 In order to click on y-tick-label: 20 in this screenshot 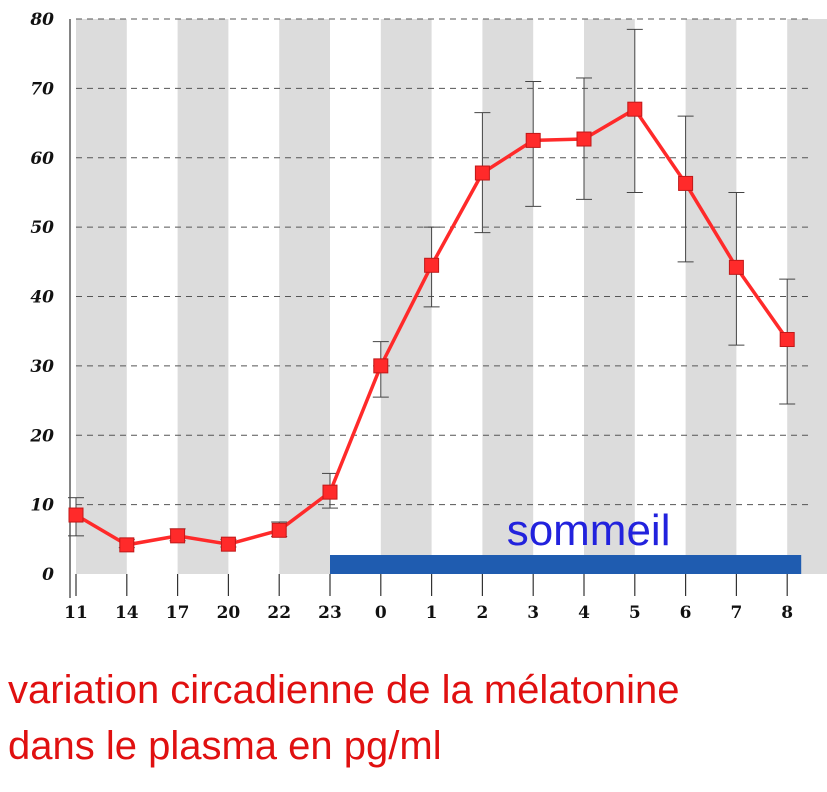, I will do `click(41, 436)`.